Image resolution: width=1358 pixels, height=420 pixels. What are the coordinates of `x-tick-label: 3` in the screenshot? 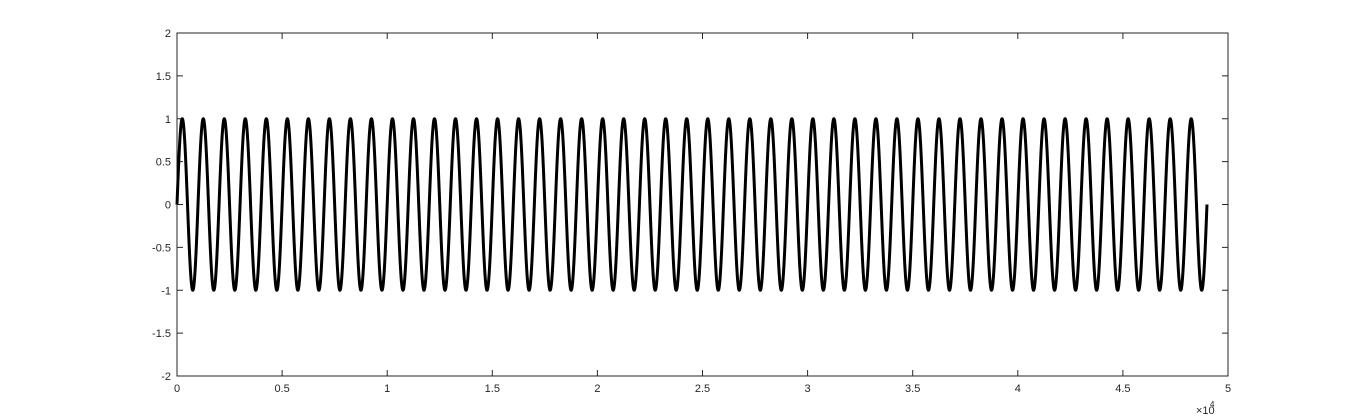 It's located at (808, 389).